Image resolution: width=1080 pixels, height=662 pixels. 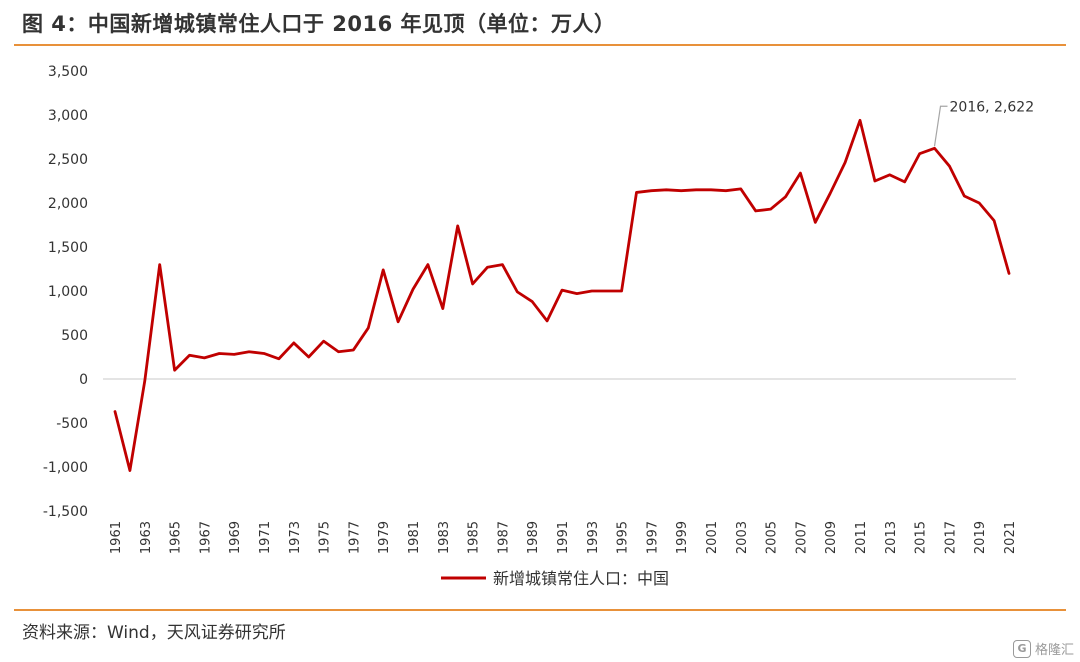 What do you see at coordinates (65, 512) in the screenshot?
I see `y-tick-label: -1,500` at bounding box center [65, 512].